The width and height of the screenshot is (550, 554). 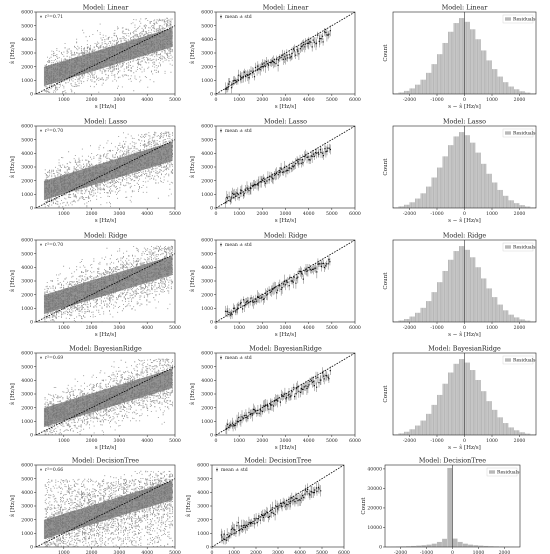 What do you see at coordinates (92, 100) in the screenshot?
I see `x-tick-label: 2000` at bounding box center [92, 100].